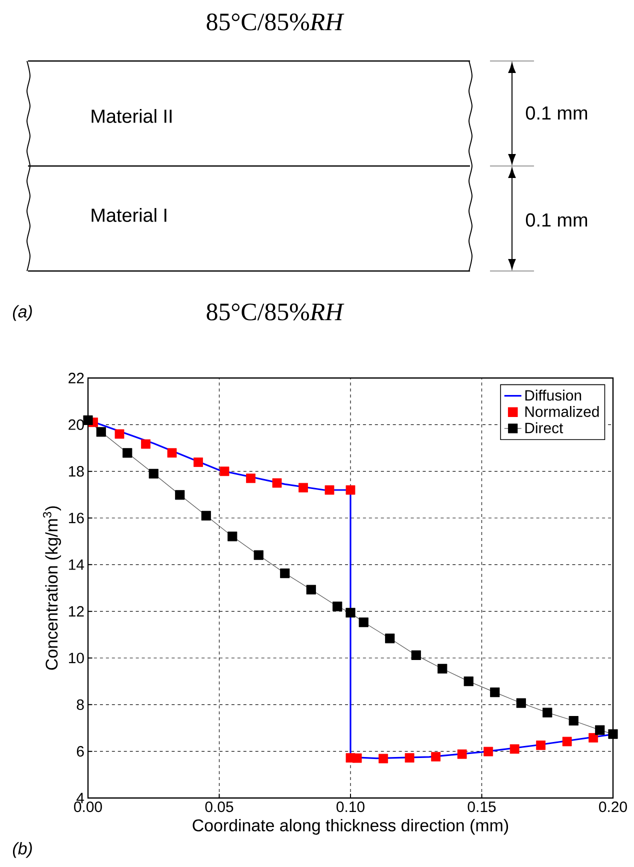  What do you see at coordinates (76, 424) in the screenshot?
I see `y-tick-label: 20` at bounding box center [76, 424].